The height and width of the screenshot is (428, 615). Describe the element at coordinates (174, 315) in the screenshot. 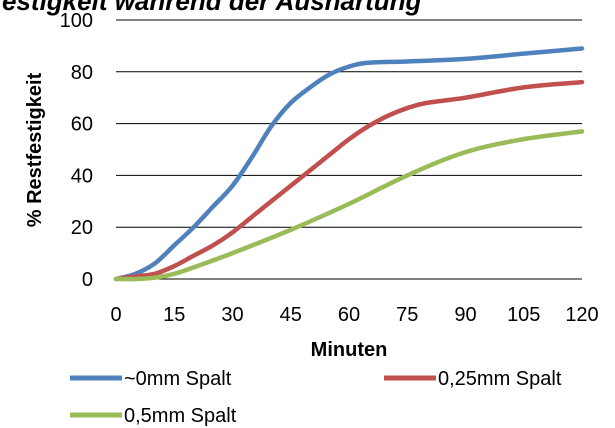

I see `x-tick-label: 15` at that location.